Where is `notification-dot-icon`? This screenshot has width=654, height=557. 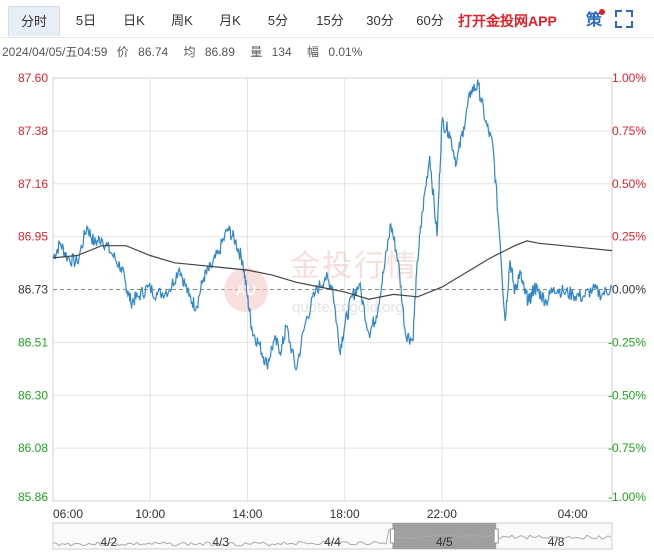 notification-dot-icon is located at coordinates (602, 12).